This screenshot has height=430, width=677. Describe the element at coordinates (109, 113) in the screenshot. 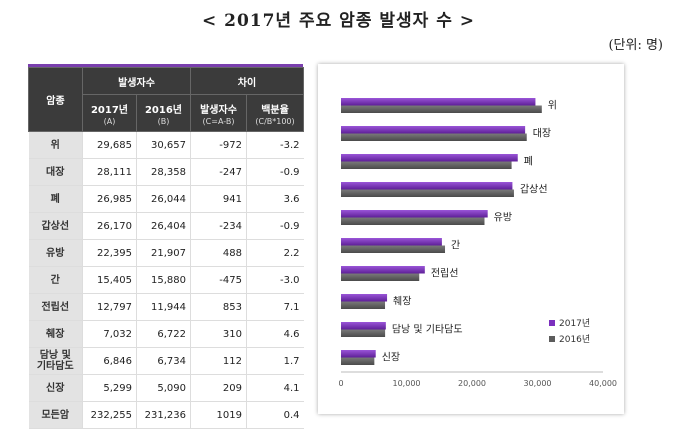

I see `header-2017: 2017년 (A)` at that location.